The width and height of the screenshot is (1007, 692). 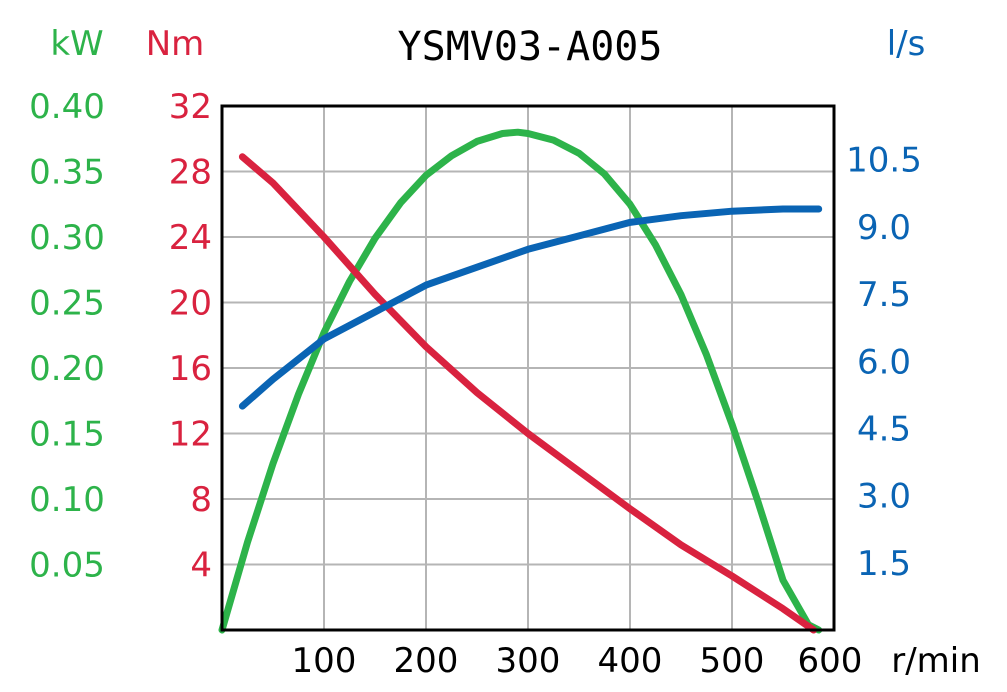 What do you see at coordinates (324, 661) in the screenshot?
I see `x-tick-label: 100` at bounding box center [324, 661].